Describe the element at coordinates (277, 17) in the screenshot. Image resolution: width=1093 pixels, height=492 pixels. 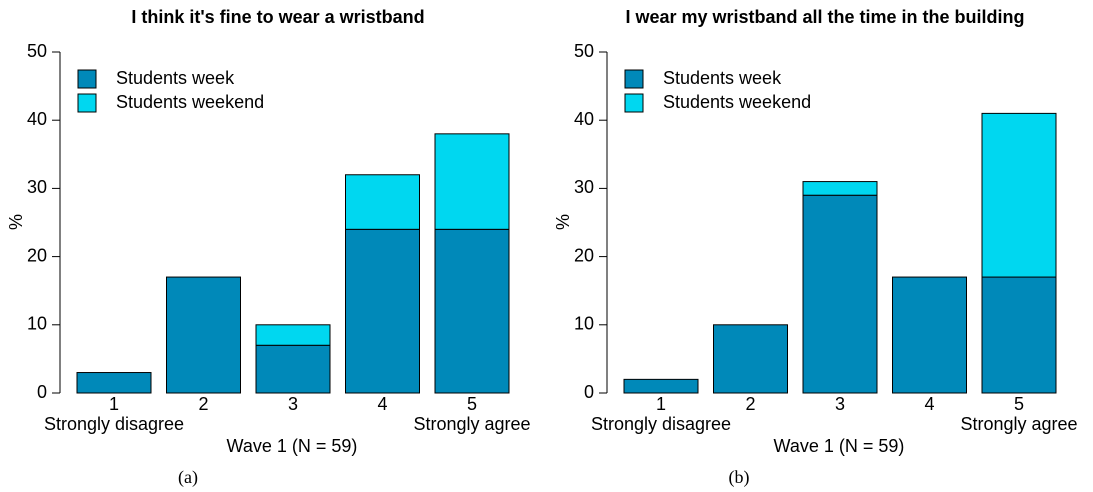
I see `chart-title: I think it's fine to wear a wristband` at that location.